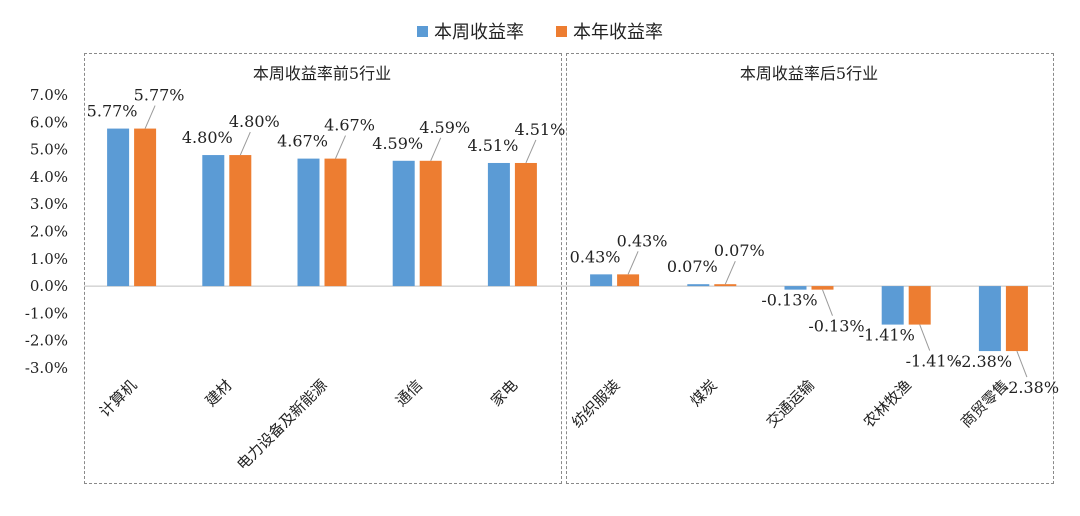 The height and width of the screenshot is (516, 1080). Describe the element at coordinates (540, 31) in the screenshot. I see `chart-legend: 本周收益率 本年收益率` at that location.